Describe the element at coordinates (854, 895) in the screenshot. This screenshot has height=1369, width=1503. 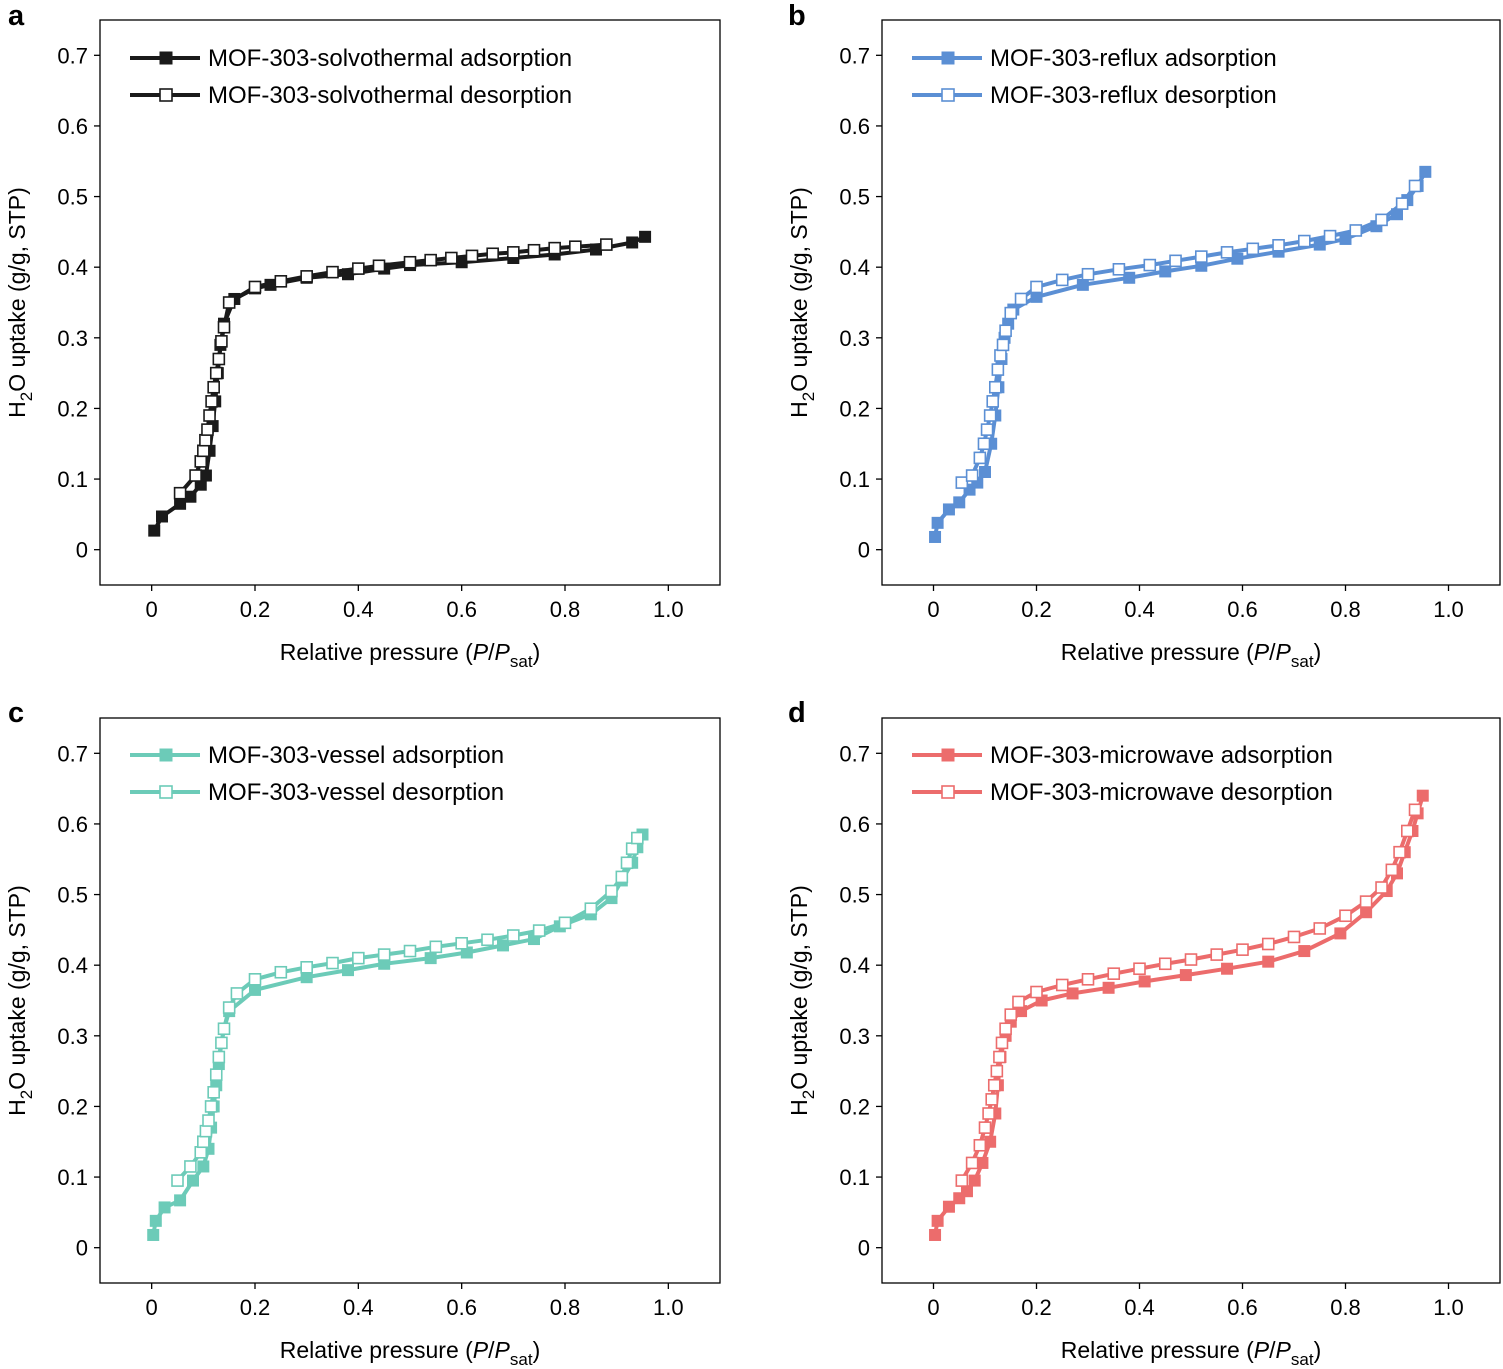
I see `y-tick-label: 0.5` at that location.